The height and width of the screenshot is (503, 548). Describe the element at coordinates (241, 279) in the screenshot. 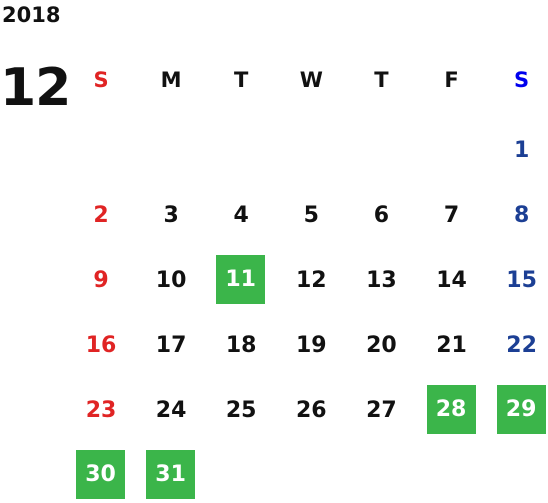

I see `day-cell-marked: 11` at that location.